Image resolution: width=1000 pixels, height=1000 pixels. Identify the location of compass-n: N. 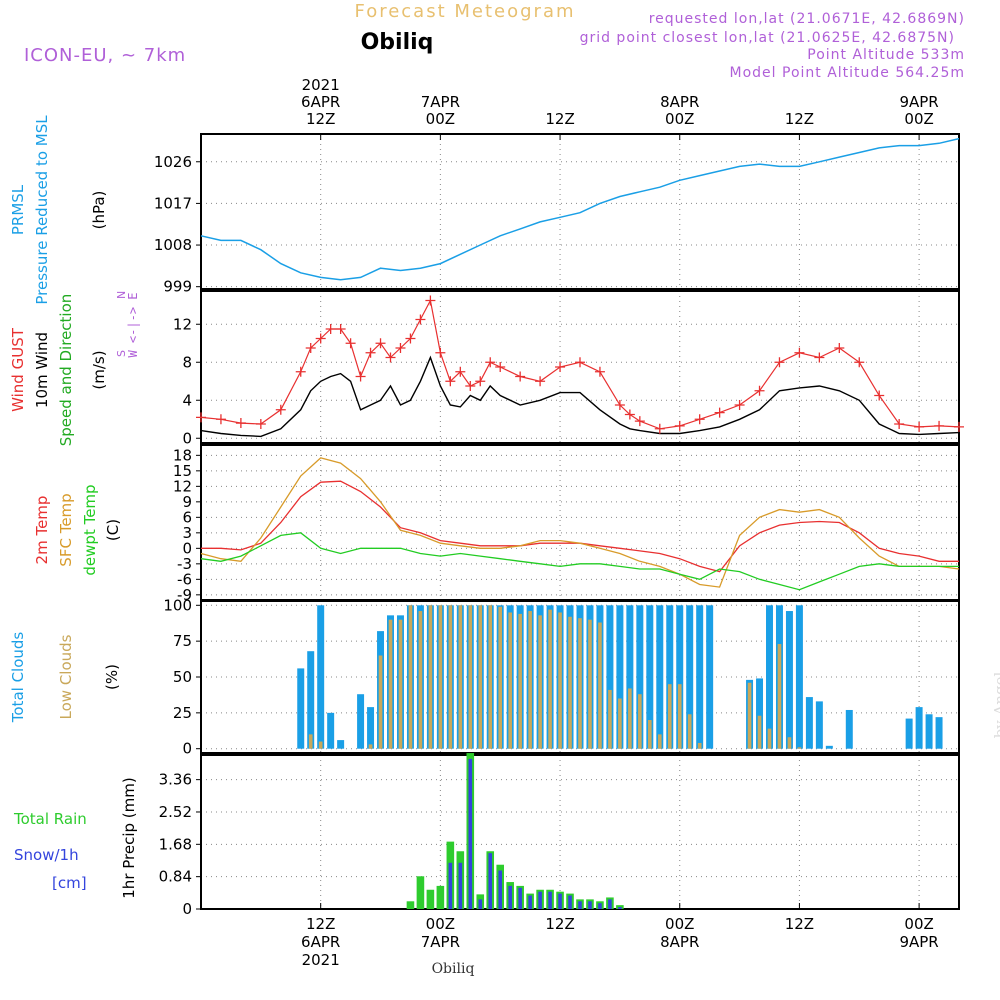
(121, 295).